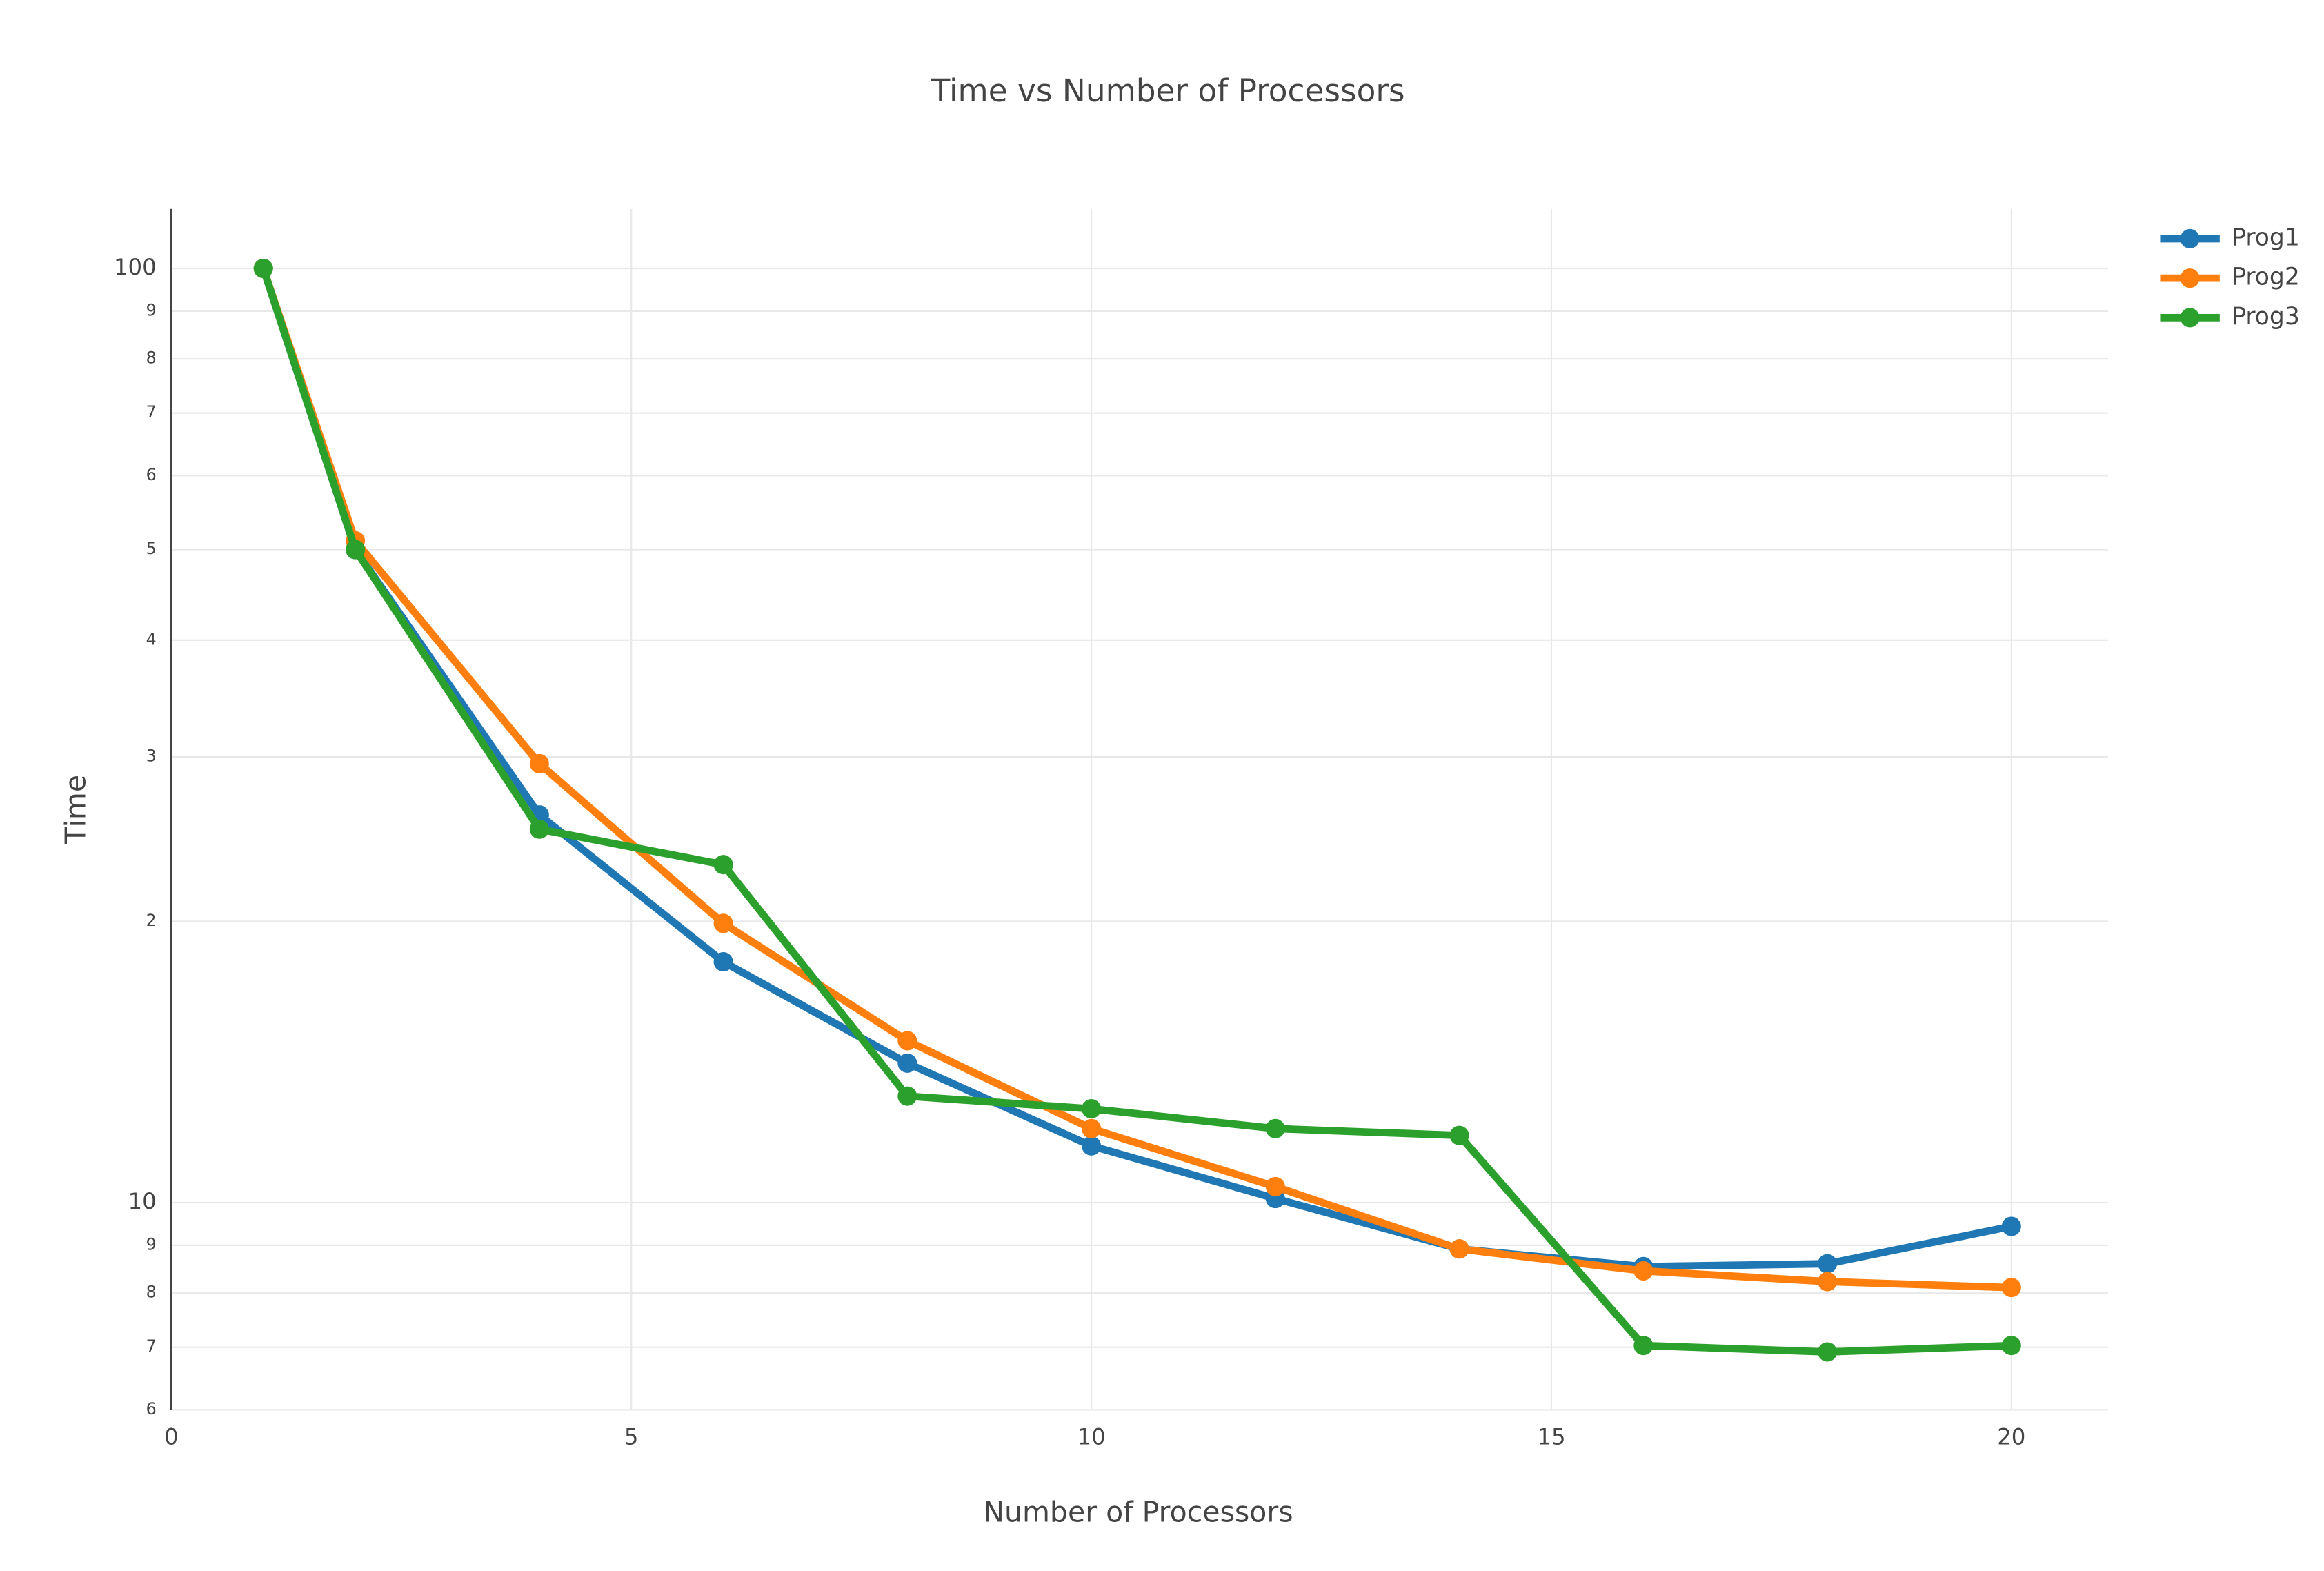  What do you see at coordinates (75, 810) in the screenshot?
I see `y-axis-title: Time` at bounding box center [75, 810].